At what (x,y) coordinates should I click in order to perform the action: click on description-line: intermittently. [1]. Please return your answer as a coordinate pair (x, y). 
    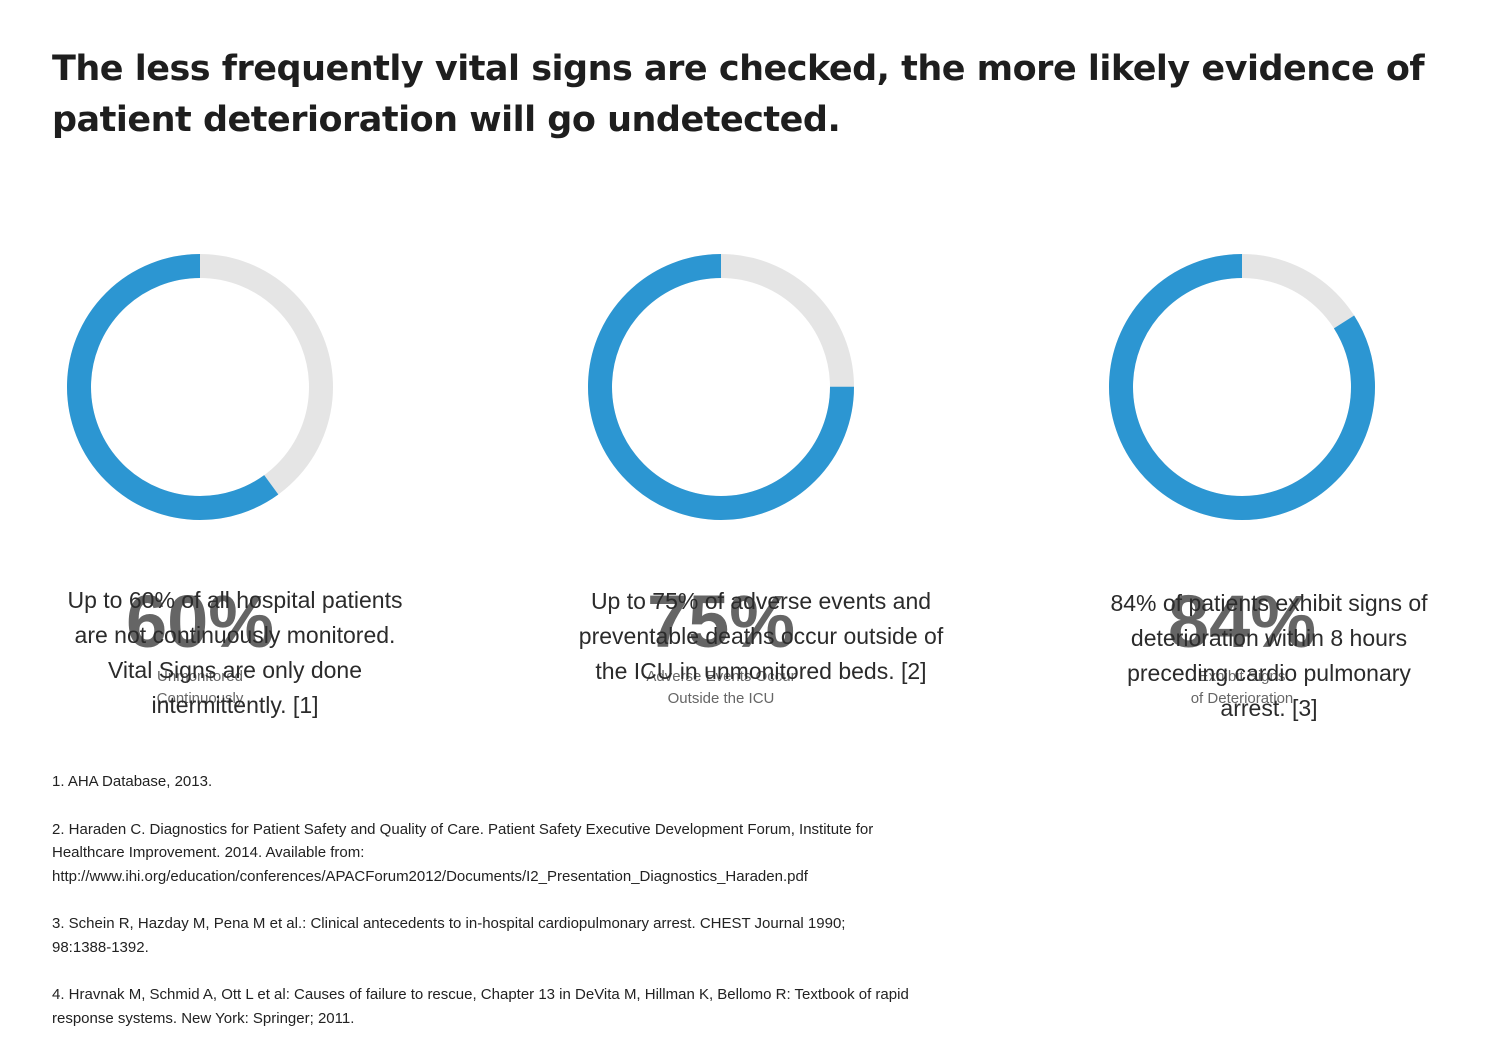
    Looking at the image, I should click on (235, 705).